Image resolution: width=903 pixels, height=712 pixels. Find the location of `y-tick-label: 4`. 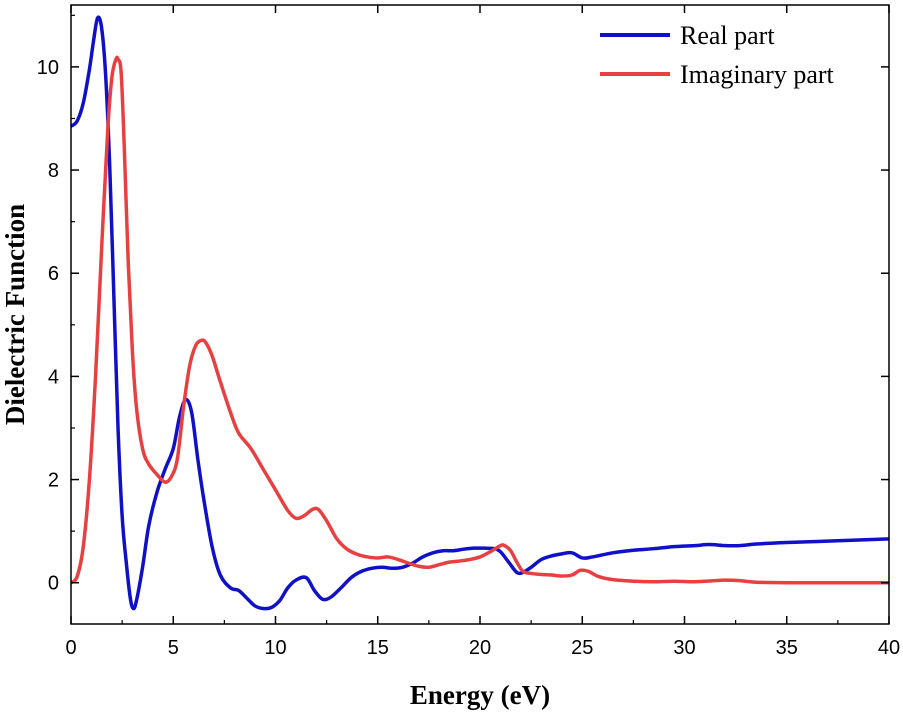

y-tick-label: 4 is located at coordinates (53, 377).